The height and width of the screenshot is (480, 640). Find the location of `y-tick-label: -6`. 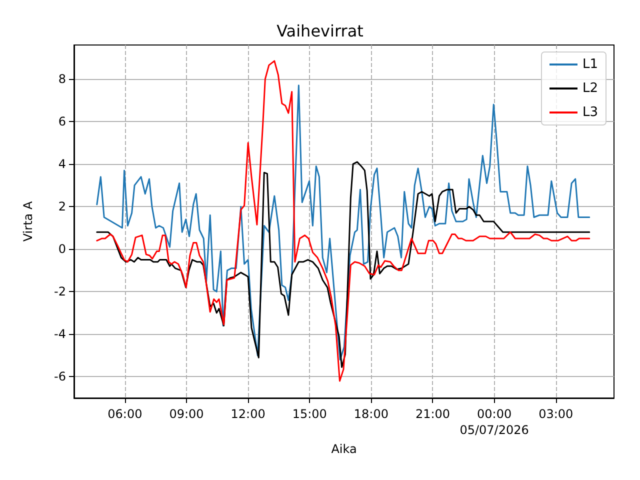

y-tick-label: -6 is located at coordinates (60, 377).